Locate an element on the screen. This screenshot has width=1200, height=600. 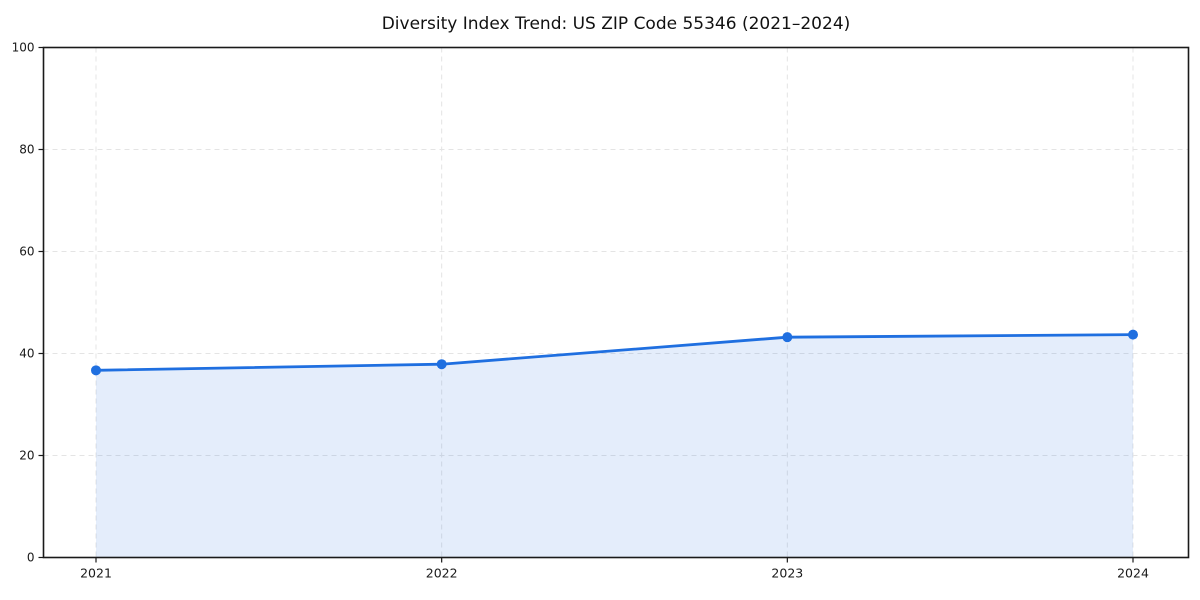
data-point-2021 is located at coordinates (96, 370).